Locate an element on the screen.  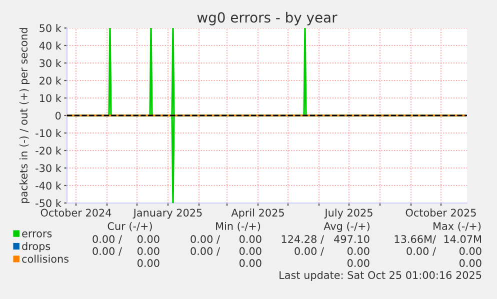
y-tick-label: 20 k is located at coordinates (51, 80).